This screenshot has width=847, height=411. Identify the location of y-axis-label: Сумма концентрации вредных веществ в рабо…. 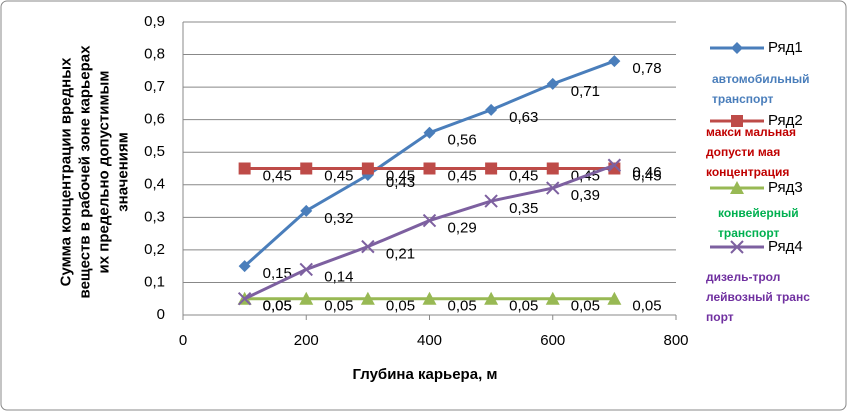
(94, 172).